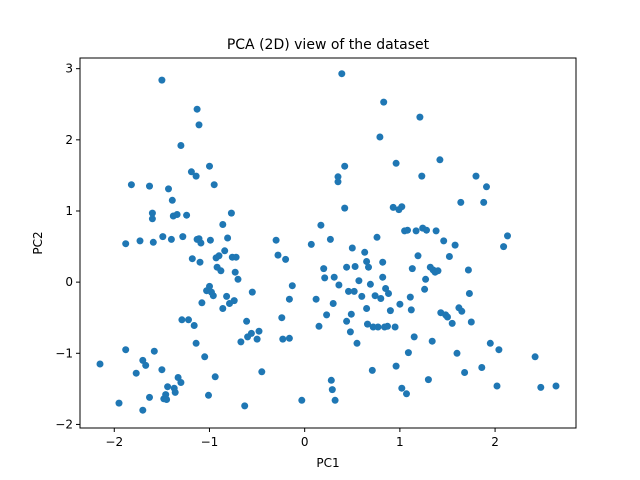  What do you see at coordinates (69, 282) in the screenshot?
I see `y-tick-label: 0` at bounding box center [69, 282].